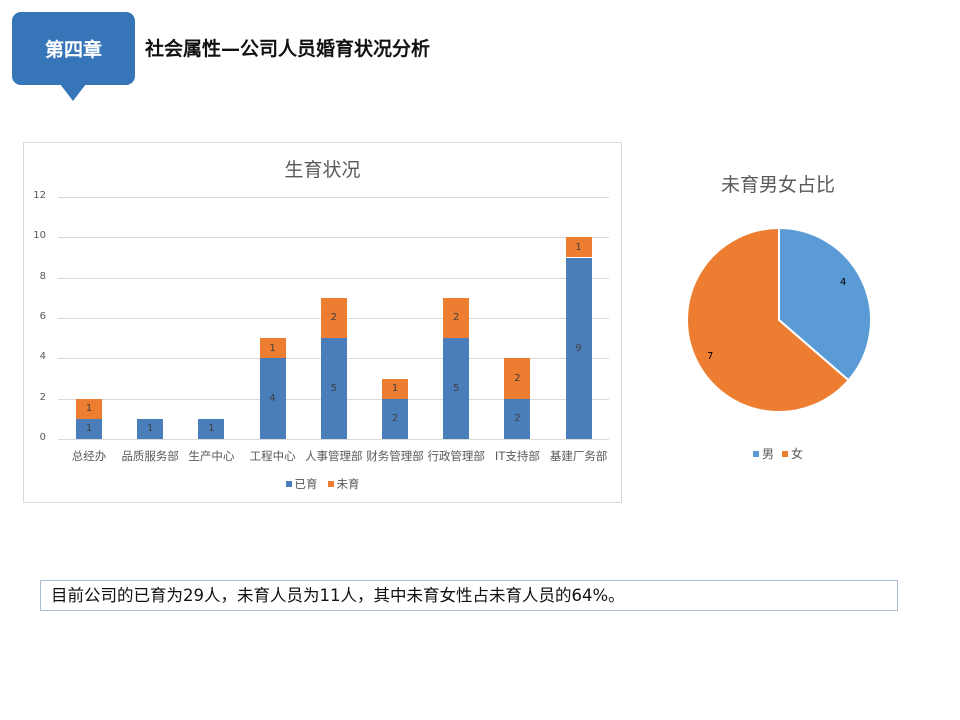 This screenshot has width=960, height=720. I want to click on y-tick-label: 10, so click(39, 236).